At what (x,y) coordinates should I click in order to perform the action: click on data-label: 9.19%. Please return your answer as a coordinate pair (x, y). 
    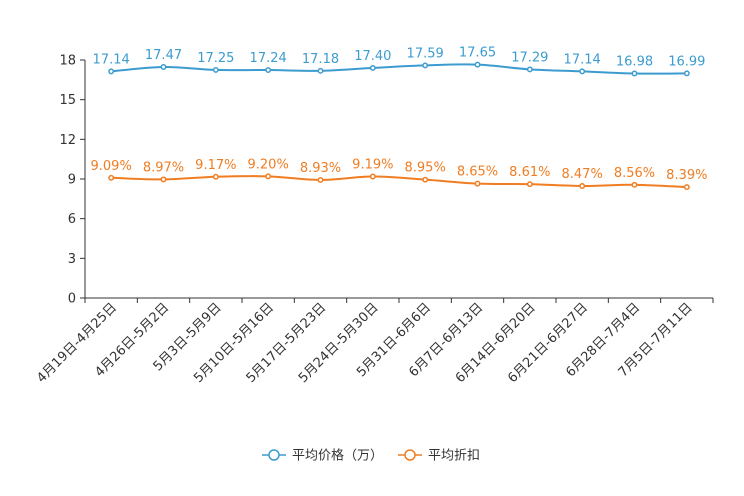
    Looking at the image, I should click on (372, 164).